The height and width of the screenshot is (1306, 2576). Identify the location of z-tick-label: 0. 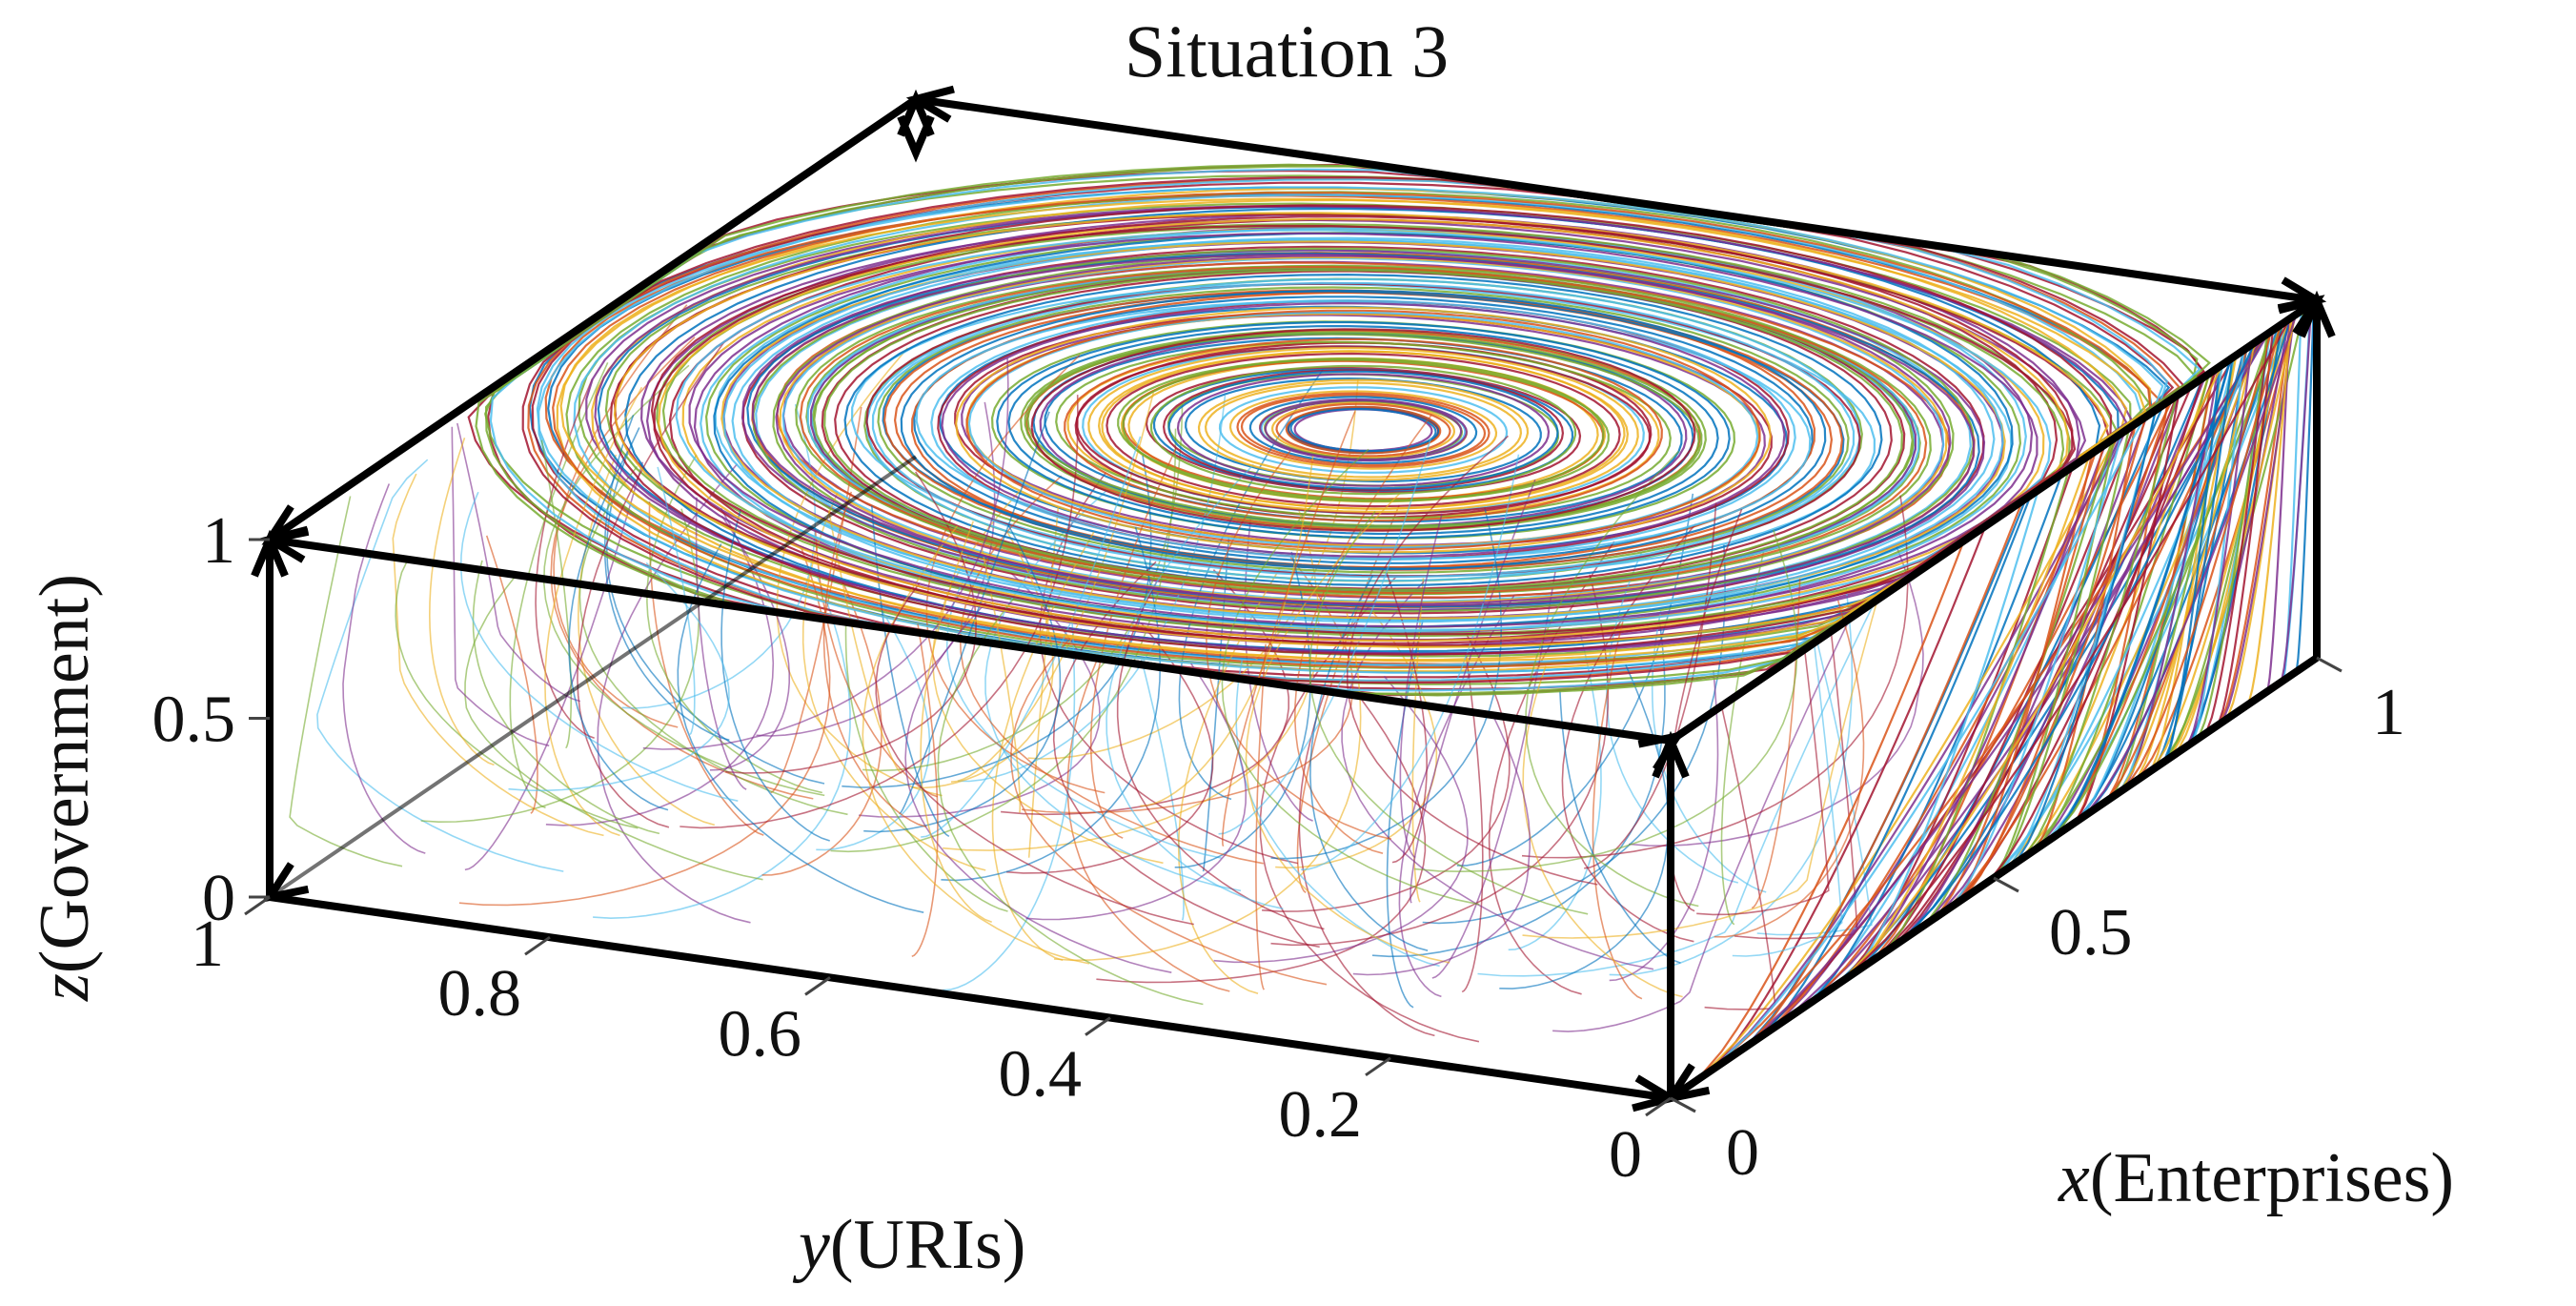
(218, 898).